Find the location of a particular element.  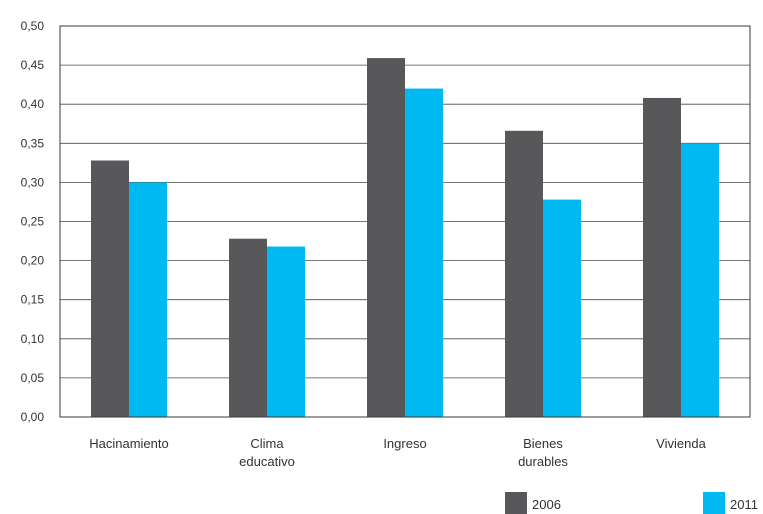

legend-label-2006: 2006 is located at coordinates (546, 504).